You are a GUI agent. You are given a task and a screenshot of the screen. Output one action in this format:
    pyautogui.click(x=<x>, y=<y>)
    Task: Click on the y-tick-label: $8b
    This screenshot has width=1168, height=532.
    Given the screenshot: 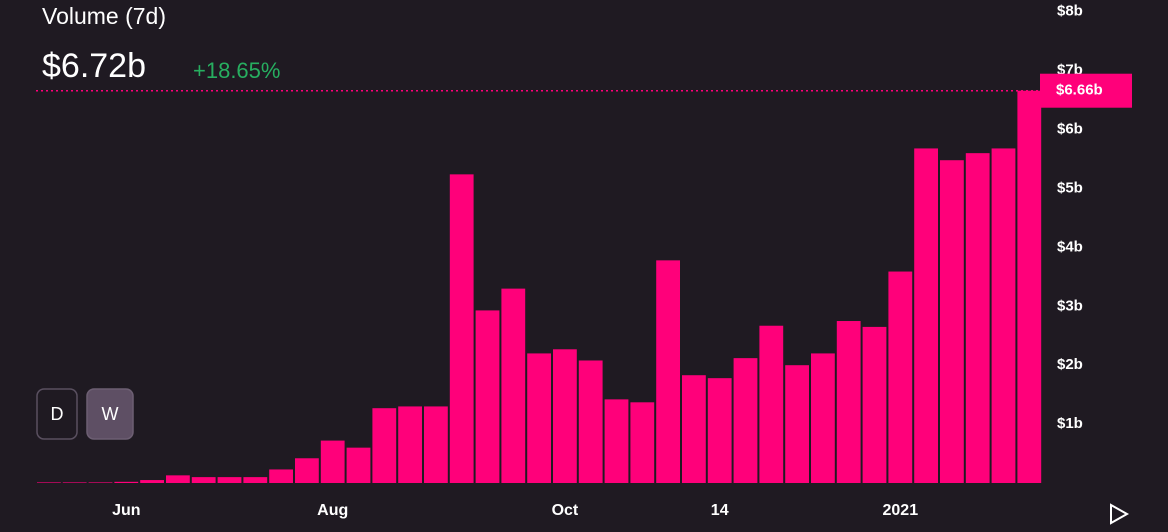 What is the action you would take?
    pyautogui.click(x=1070, y=11)
    